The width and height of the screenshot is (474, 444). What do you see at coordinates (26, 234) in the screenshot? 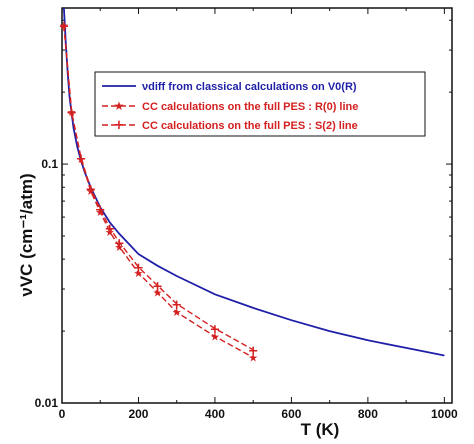
I see `y-axis-label: νVC (cm⁻¹/atm)` at bounding box center [26, 234].